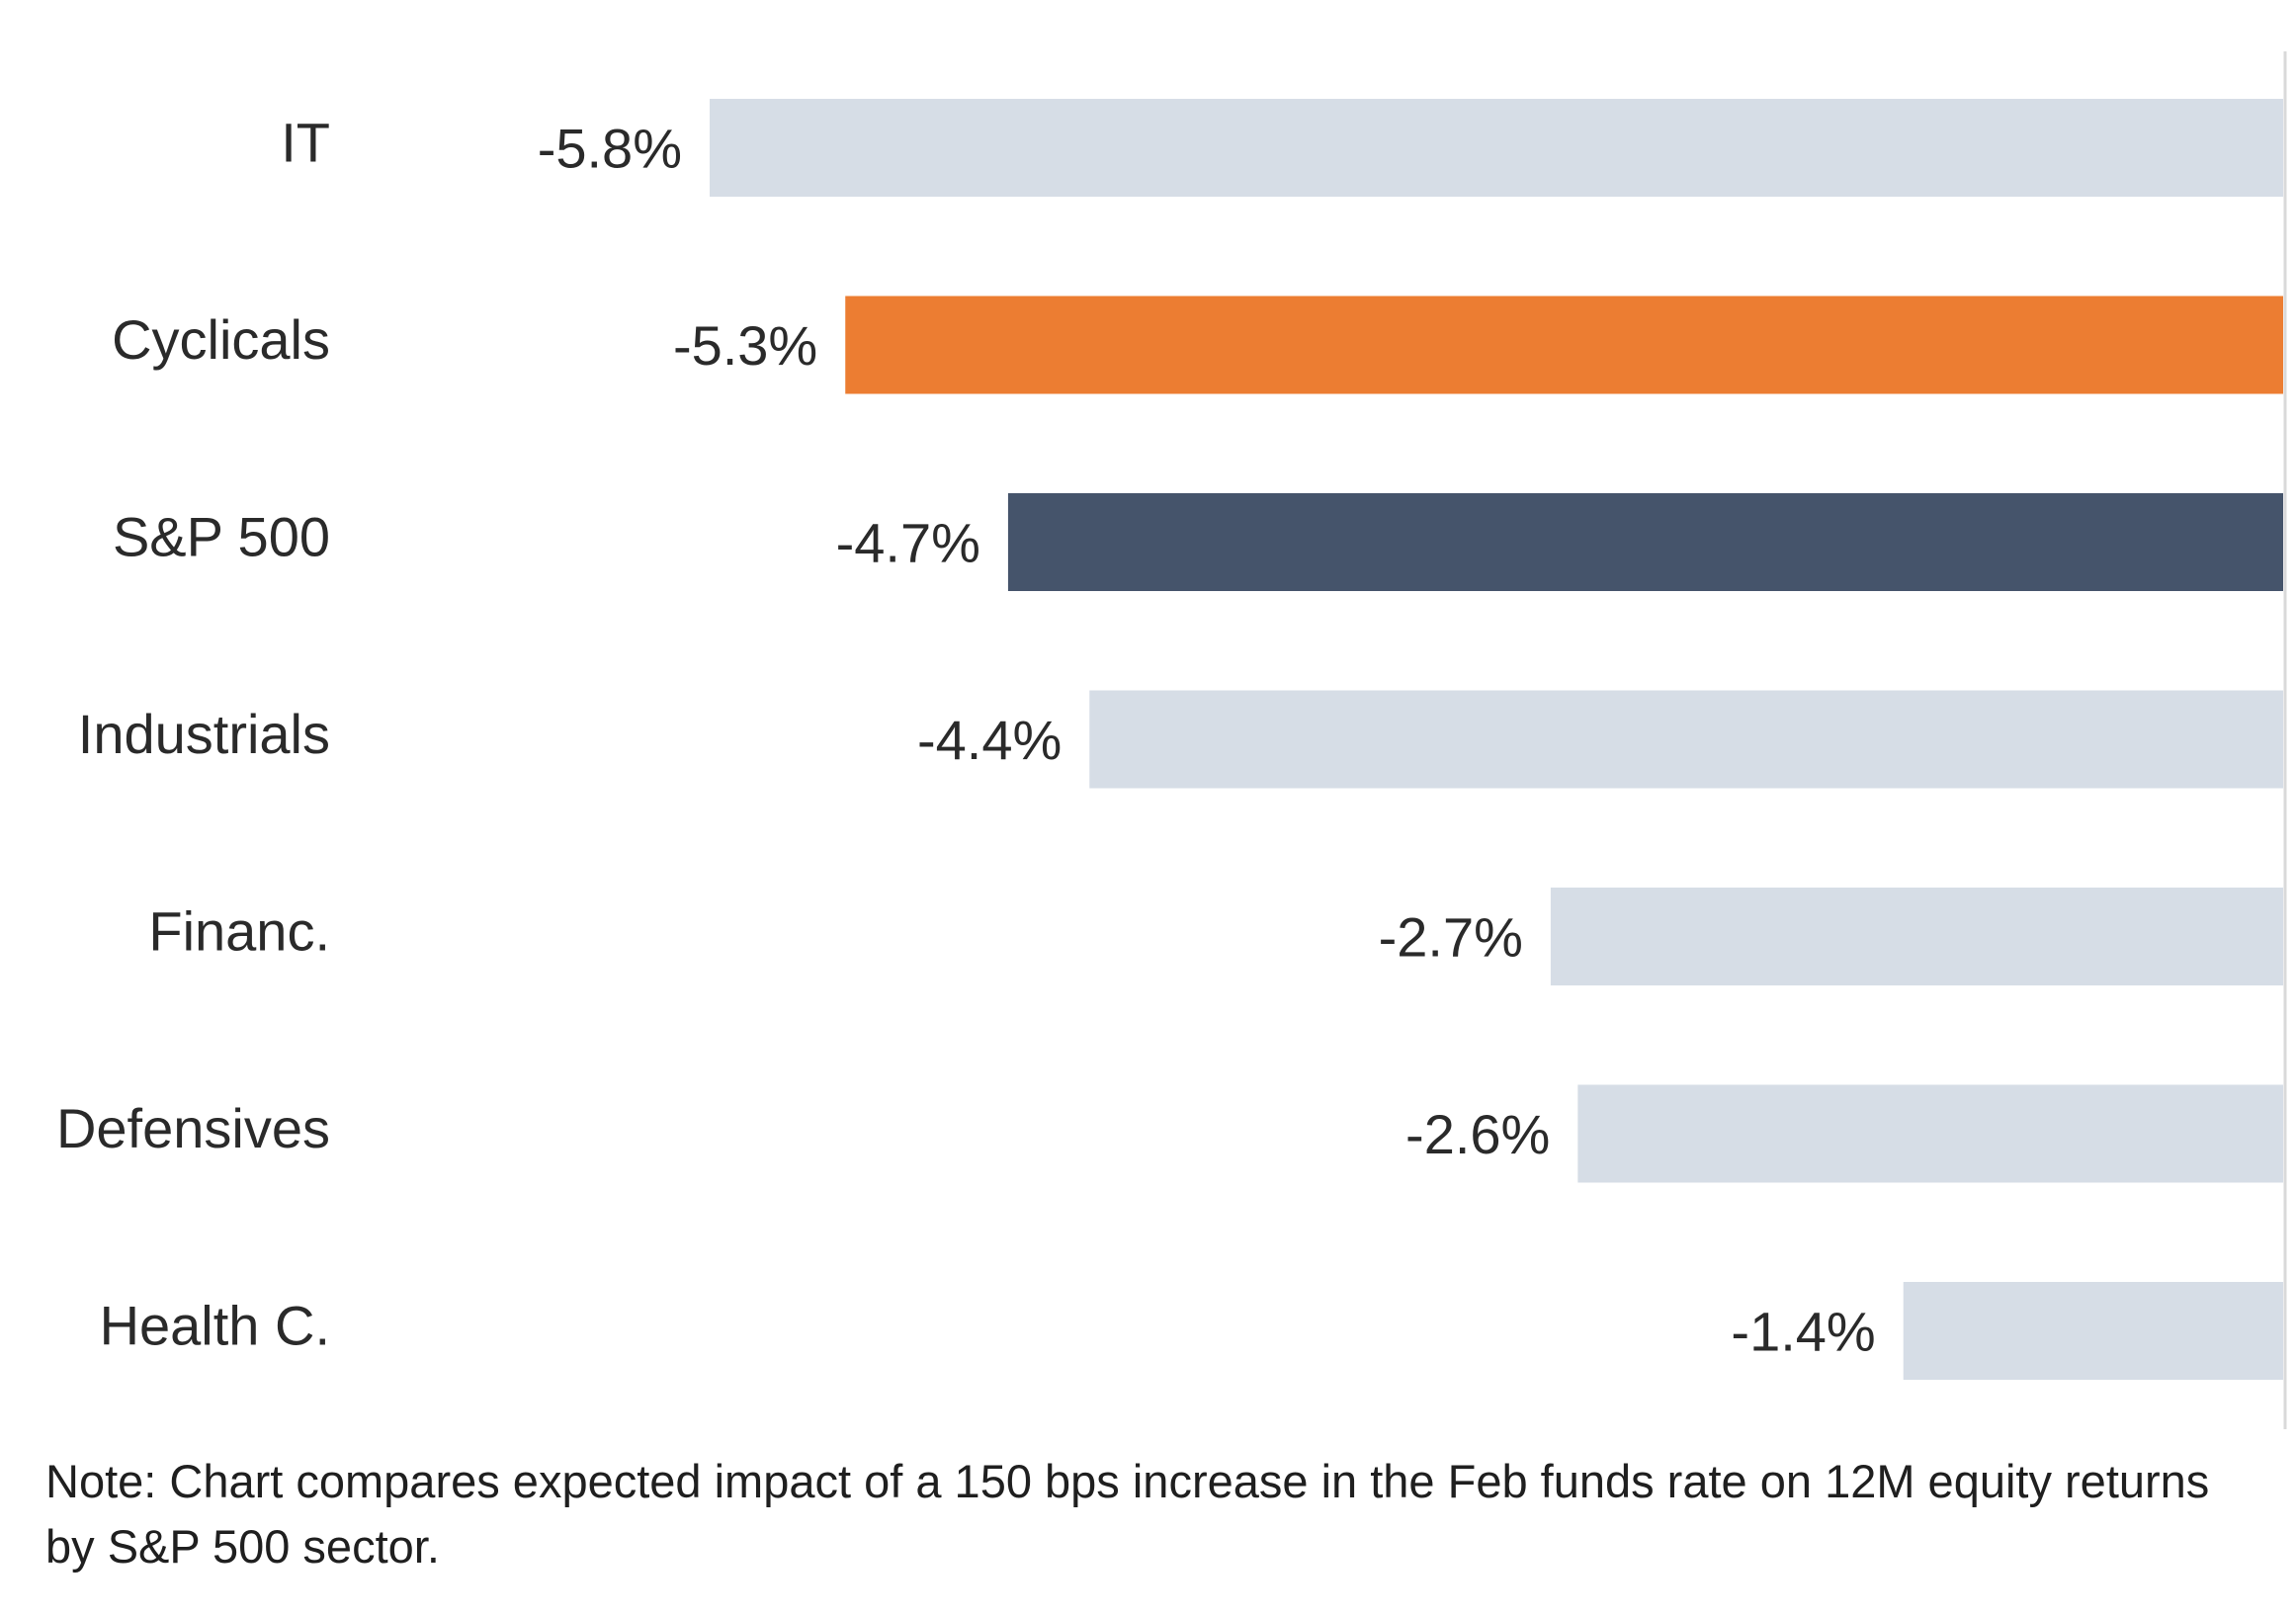  I want to click on category-label-s-p-500: S&P 500, so click(221, 537).